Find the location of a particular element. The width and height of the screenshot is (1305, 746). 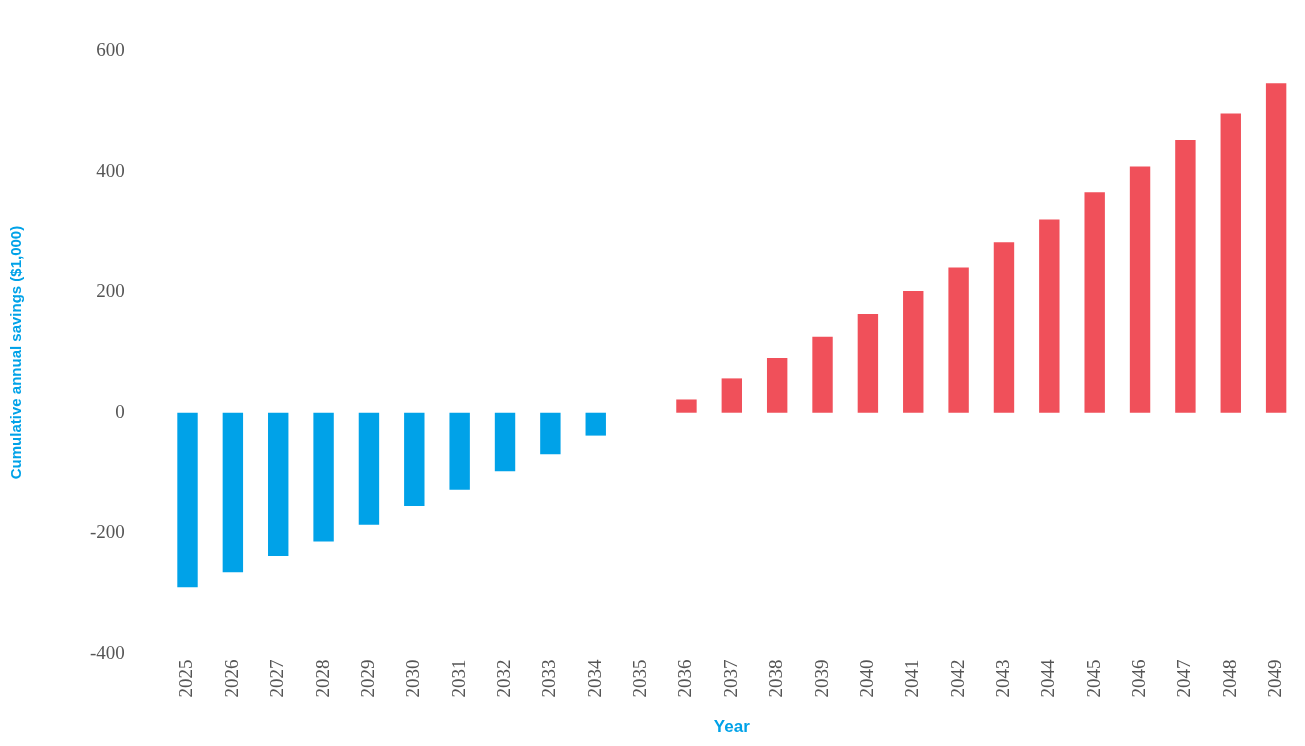

x-tick-label: 2035 is located at coordinates (640, 678).